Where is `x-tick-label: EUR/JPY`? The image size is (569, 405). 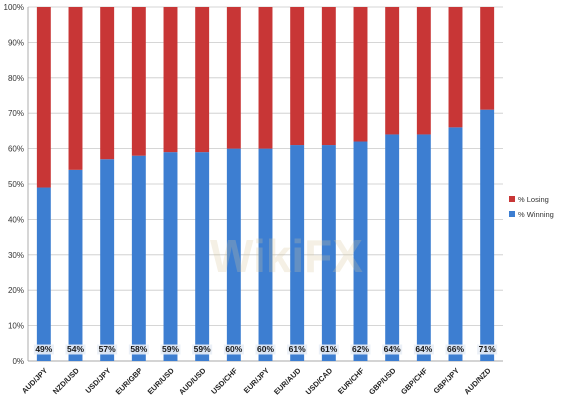 x-tick-label: EUR/JPY is located at coordinates (256, 380).